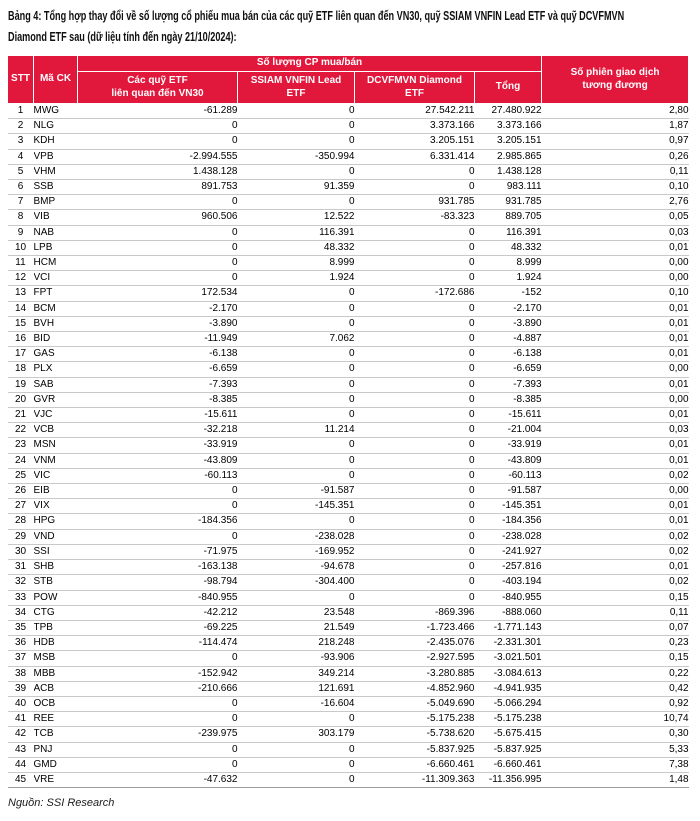 The image size is (700, 821). What do you see at coordinates (20, 734) in the screenshot?
I see `cell-stt: 42` at bounding box center [20, 734].